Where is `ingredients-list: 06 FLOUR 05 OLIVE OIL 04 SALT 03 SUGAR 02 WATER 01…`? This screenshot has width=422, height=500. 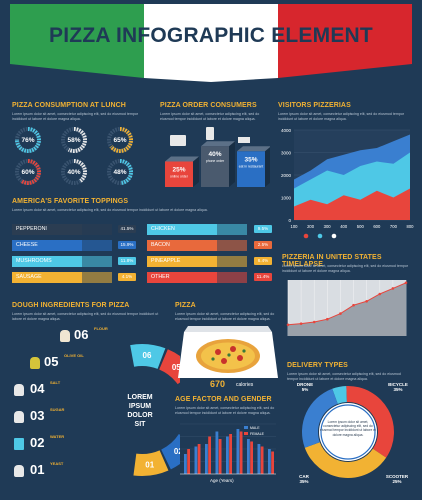 ingredients-list: 06 FLOUR 05 OLIVE OIL 04 SALT 03 SUGAR 02 WATER 01… is located at coordinates (62, 409).